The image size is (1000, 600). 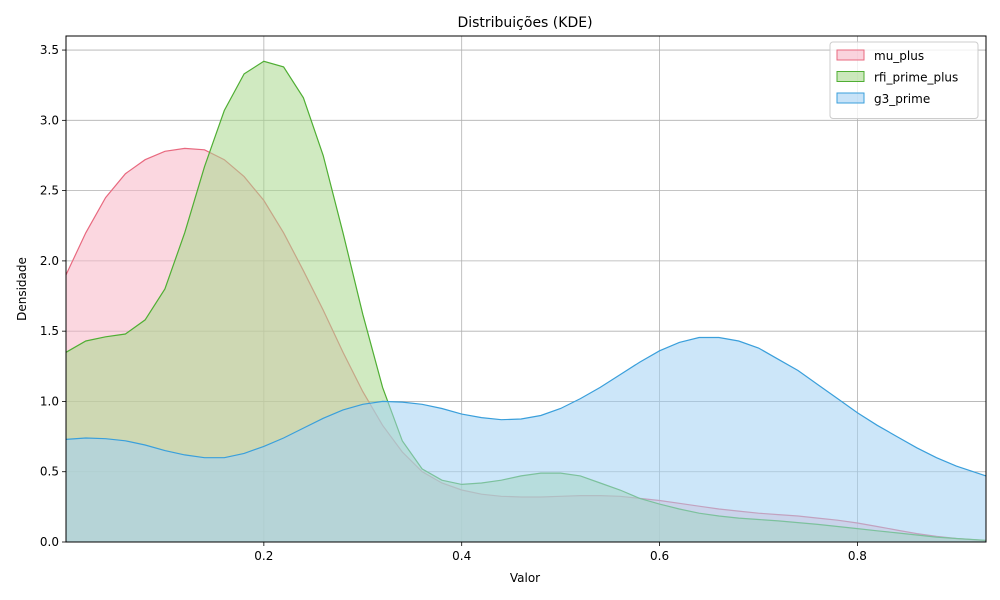 I want to click on y-tick-label: 1.0, so click(x=49, y=401).